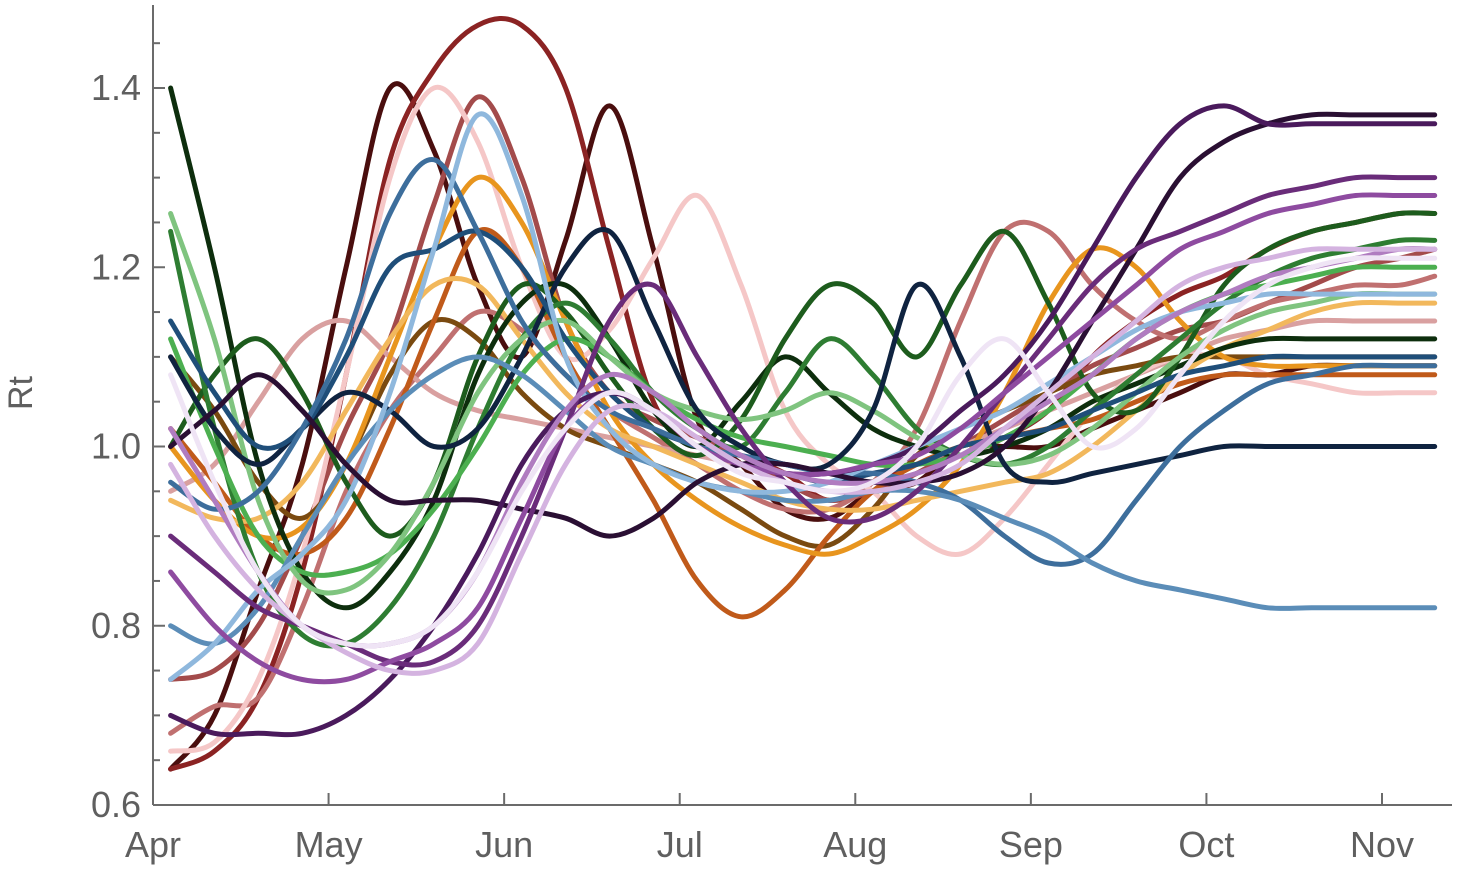 Image resolution: width=1459 pixels, height=879 pixels. I want to click on x-tick-label: Oct, so click(1206, 844).